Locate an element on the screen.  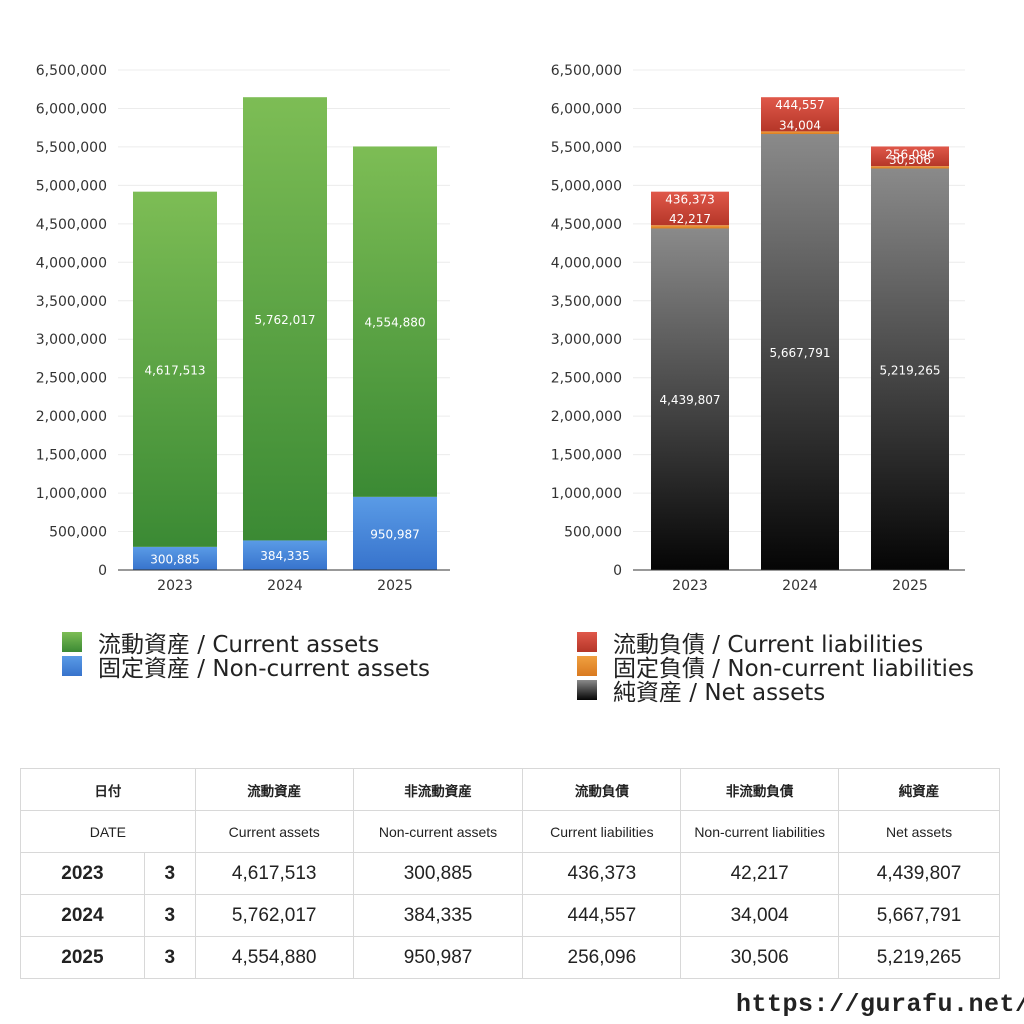
data-label-current-assets: 4,554,880 is located at coordinates (394, 323).